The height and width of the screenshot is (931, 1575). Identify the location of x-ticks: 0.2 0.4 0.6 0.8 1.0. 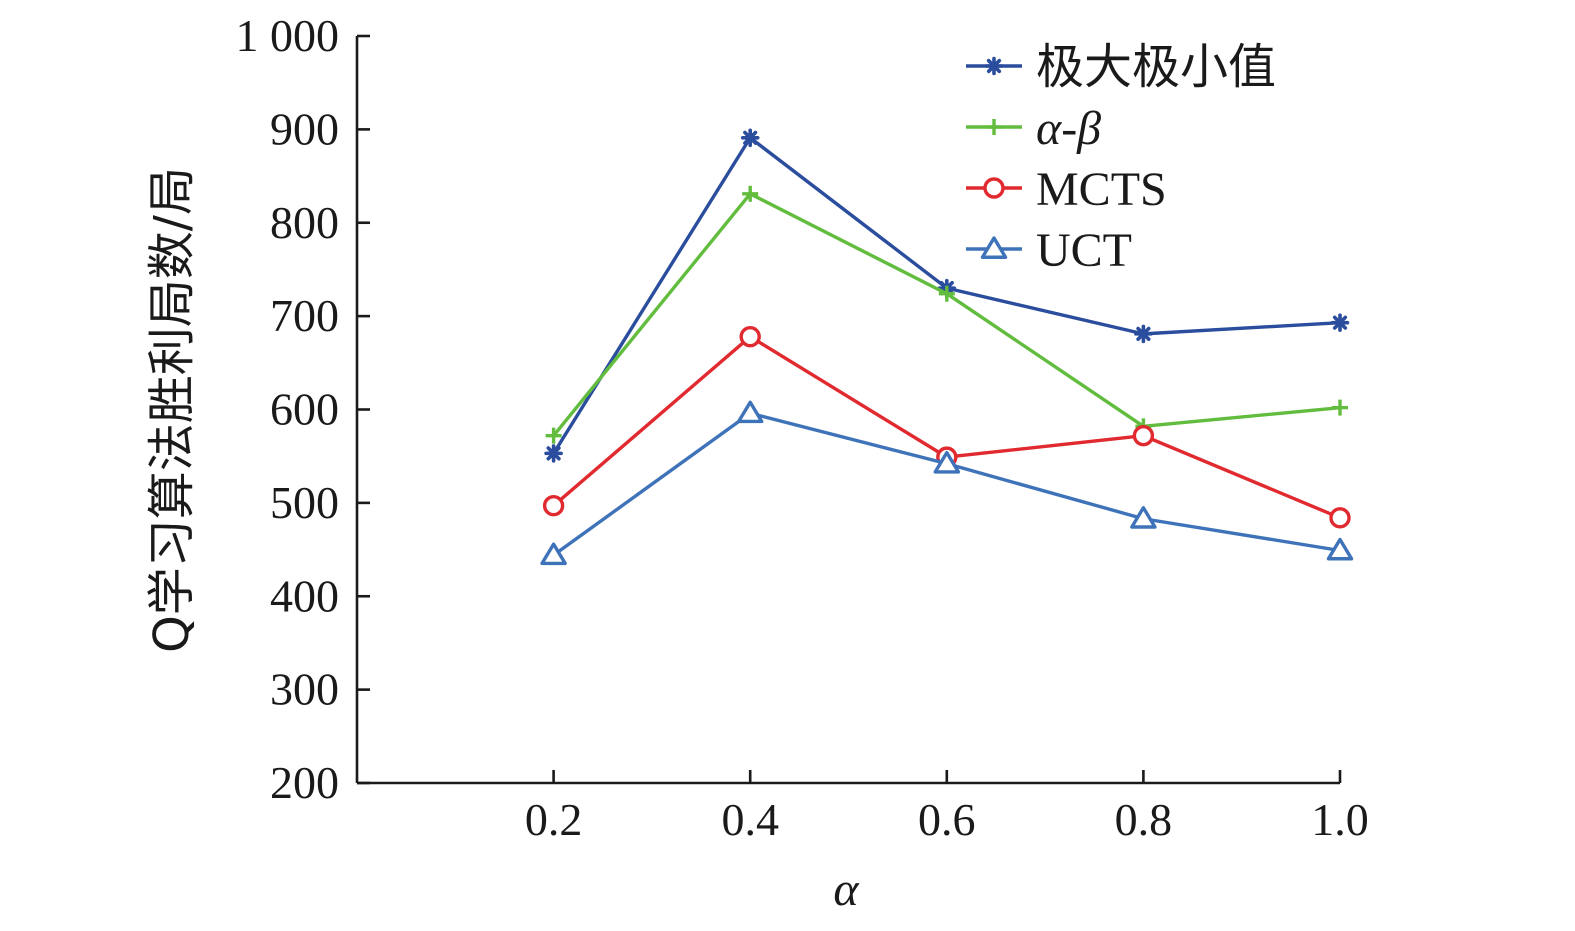
(947, 807).